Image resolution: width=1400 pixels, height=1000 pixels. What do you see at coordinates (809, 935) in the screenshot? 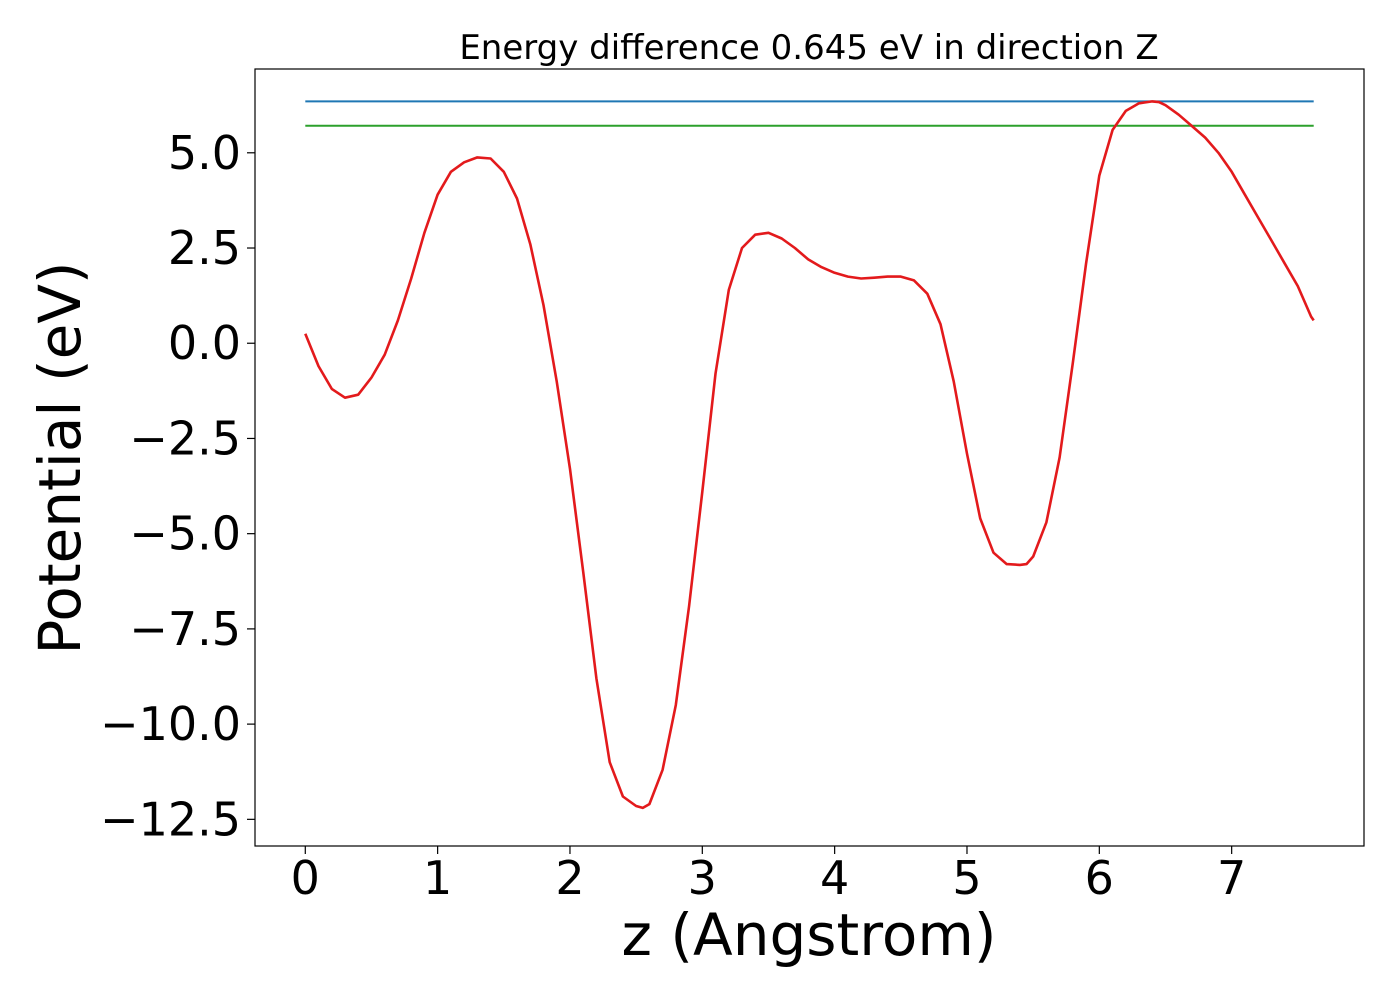
I see `x-axis-label: z (Angstrom)` at bounding box center [809, 935].